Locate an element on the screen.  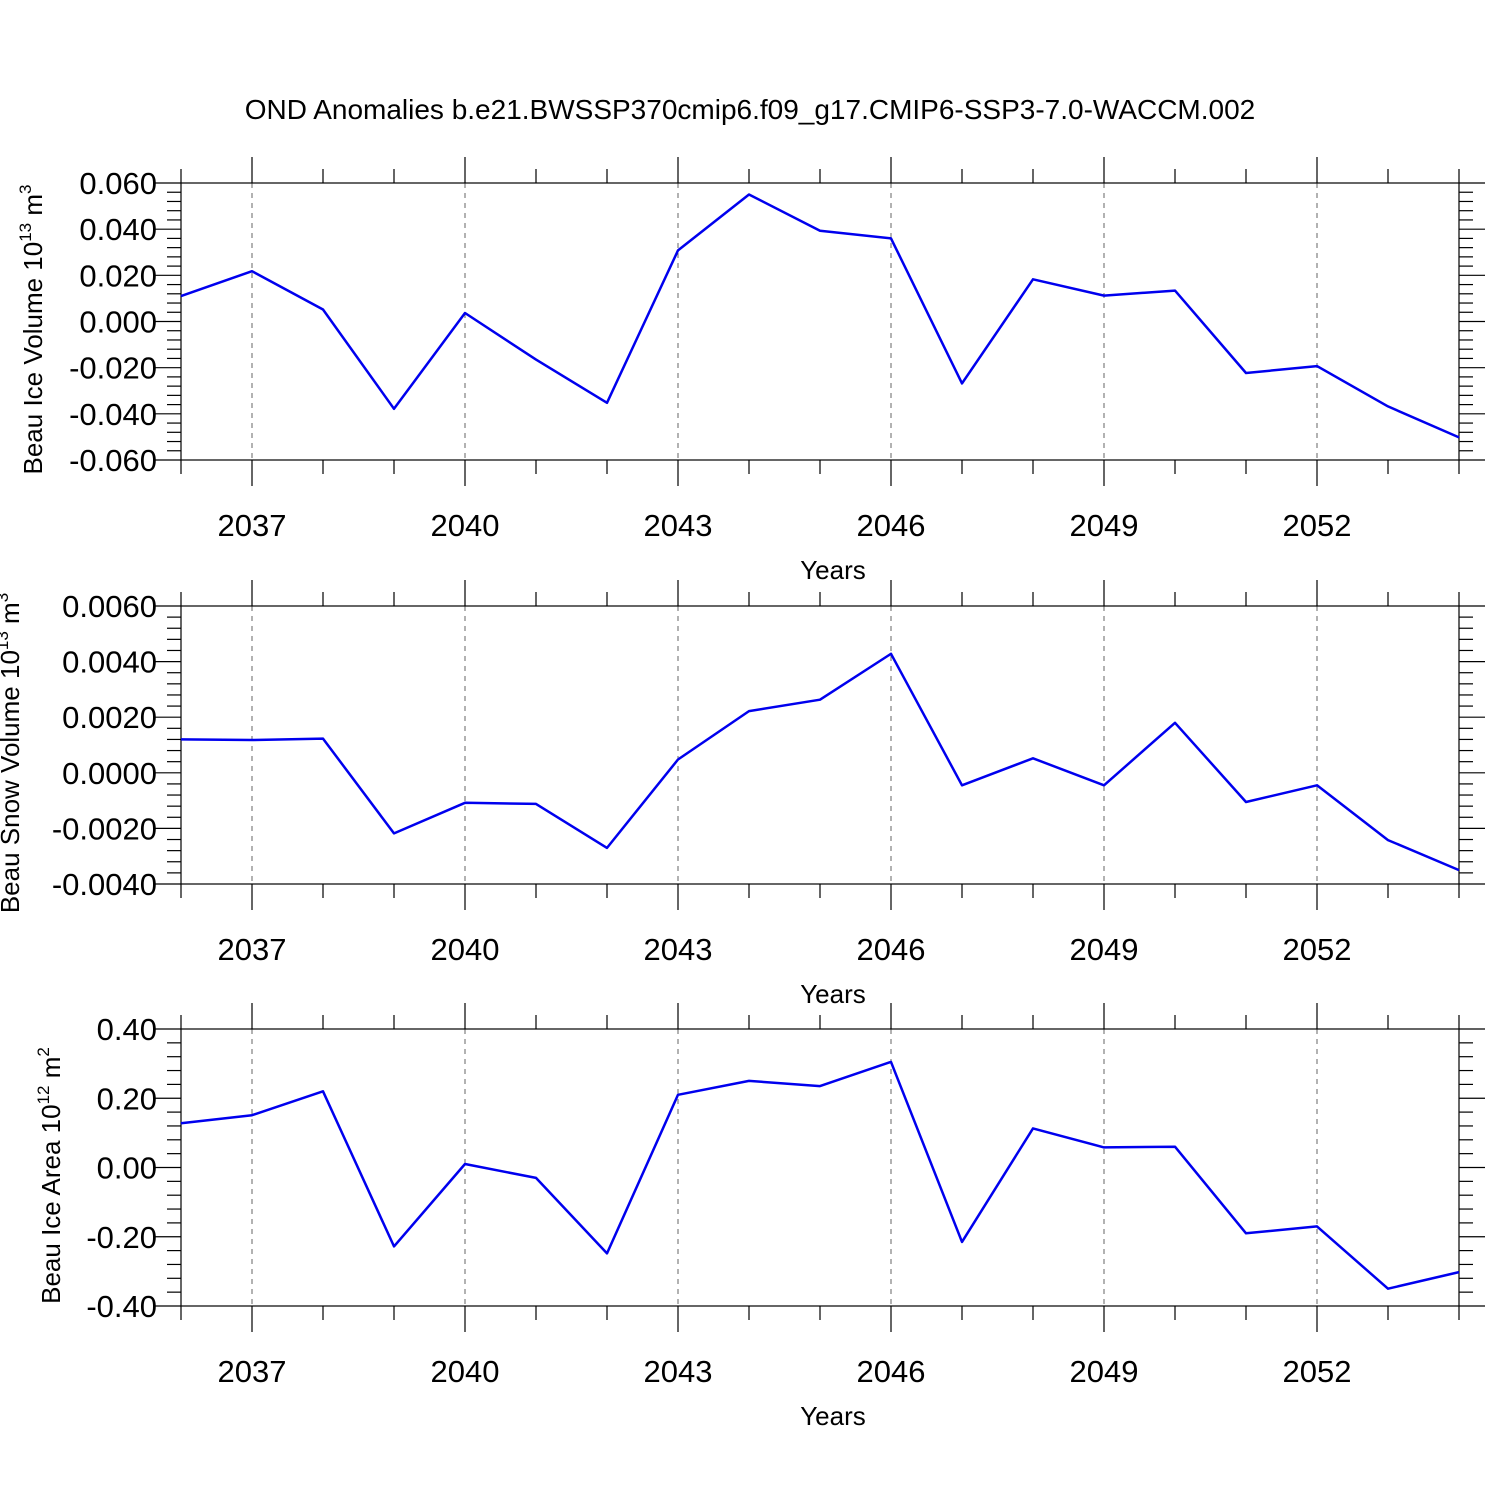
y-axis-label: Beau Snow Volume 1013 m3 is located at coordinates (12, 753).